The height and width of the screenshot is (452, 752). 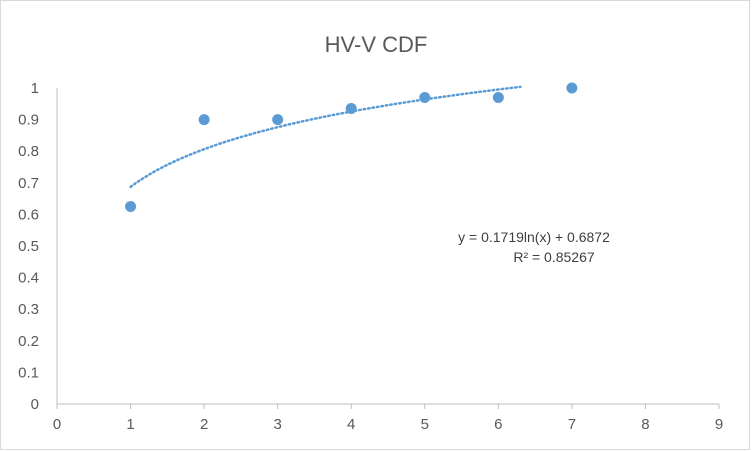 I want to click on y-tick-label: 0.3, so click(x=28, y=309).